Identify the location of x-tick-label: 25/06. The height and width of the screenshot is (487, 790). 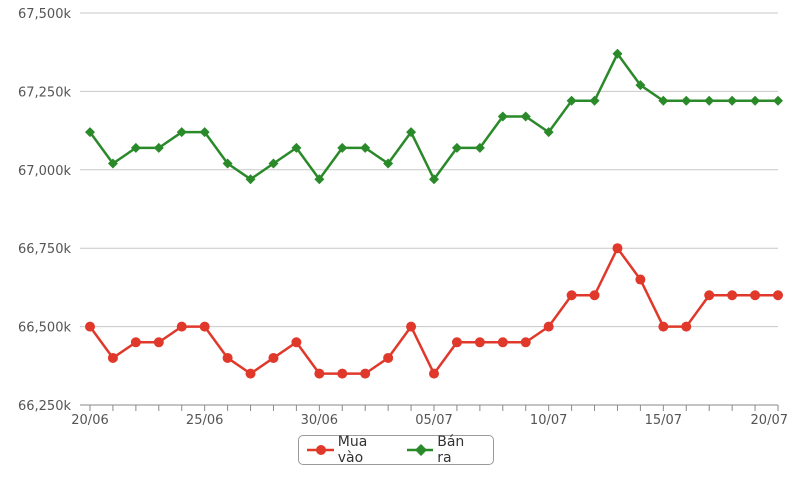
(204, 420).